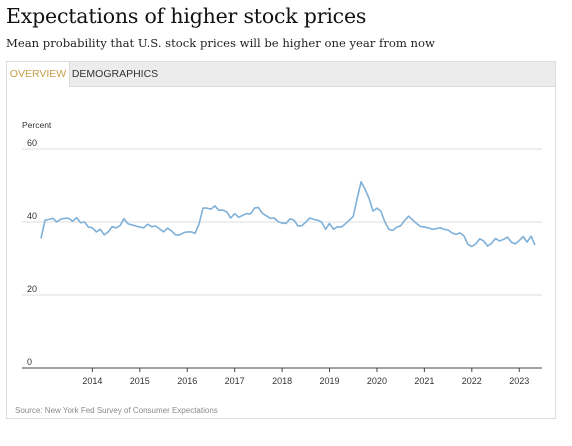 The image size is (572, 446). I want to click on x-tick-label-2015: 2015, so click(140, 381).